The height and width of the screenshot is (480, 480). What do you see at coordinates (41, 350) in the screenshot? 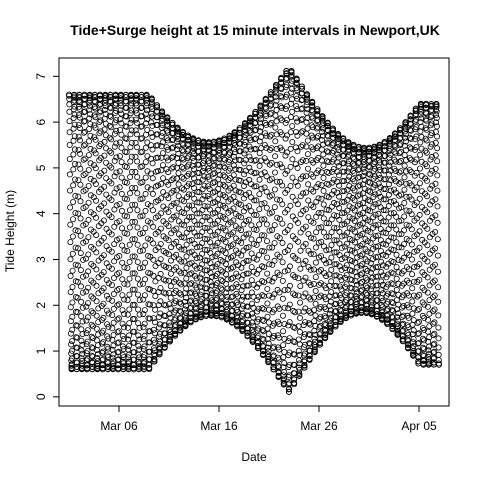
I see `y-tick-label-1: 1` at bounding box center [41, 350].